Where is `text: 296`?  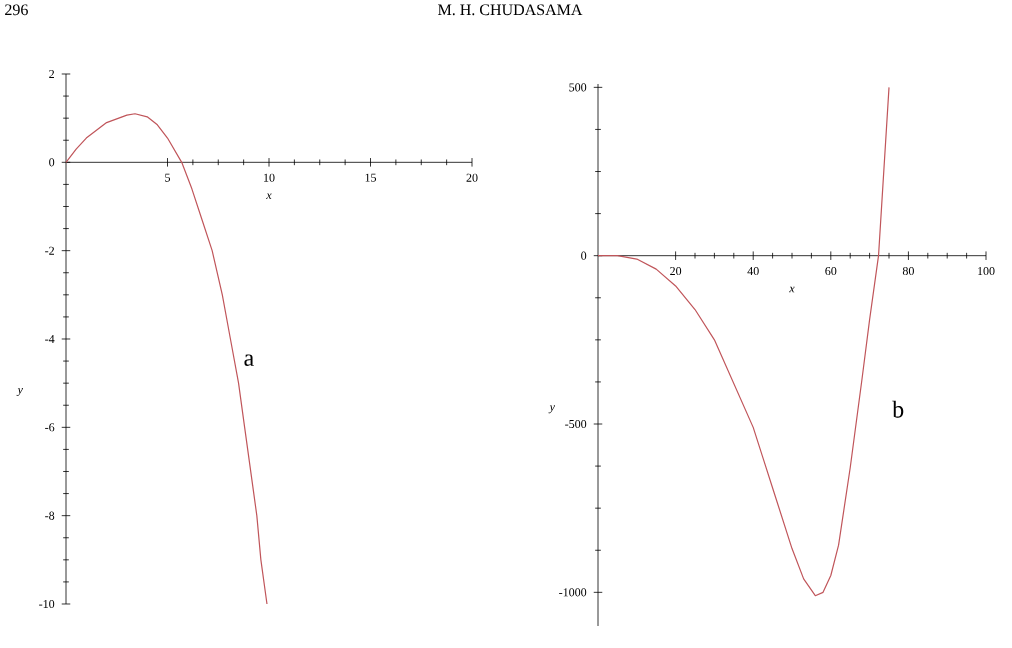 text: 296 is located at coordinates (16, 10).